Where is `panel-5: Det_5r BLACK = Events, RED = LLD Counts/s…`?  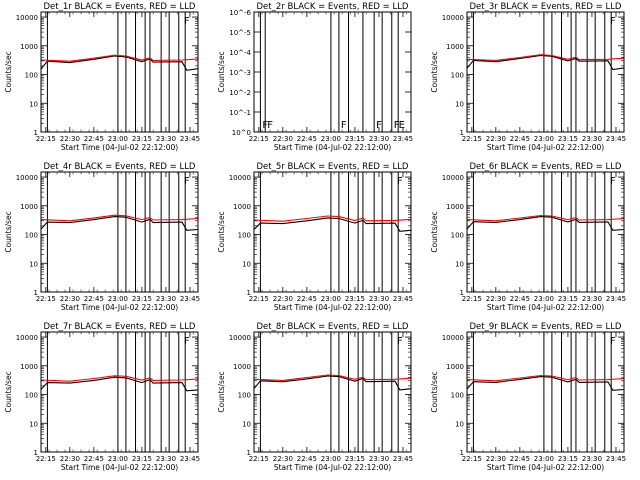
panel-5: Det_5r BLACK = Events, RED = LLD Counts/s… is located at coordinates (315, 237).